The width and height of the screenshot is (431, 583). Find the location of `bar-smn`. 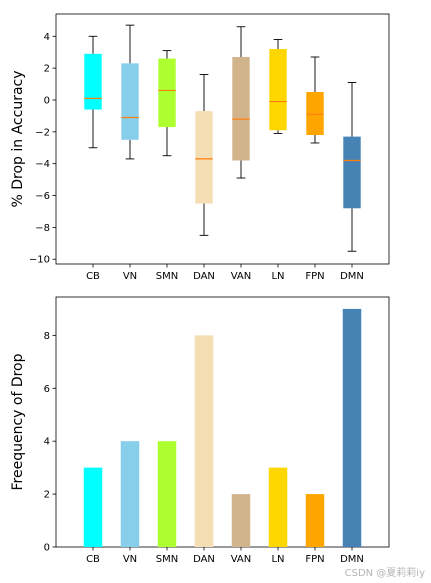

bar-smn is located at coordinates (167, 494).